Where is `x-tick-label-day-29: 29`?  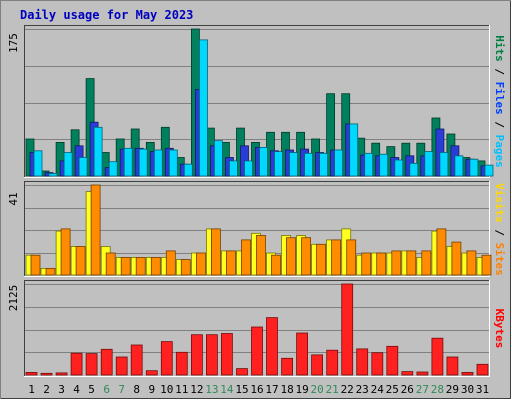
x-tick-label-day-29: 29 is located at coordinates (452, 389).